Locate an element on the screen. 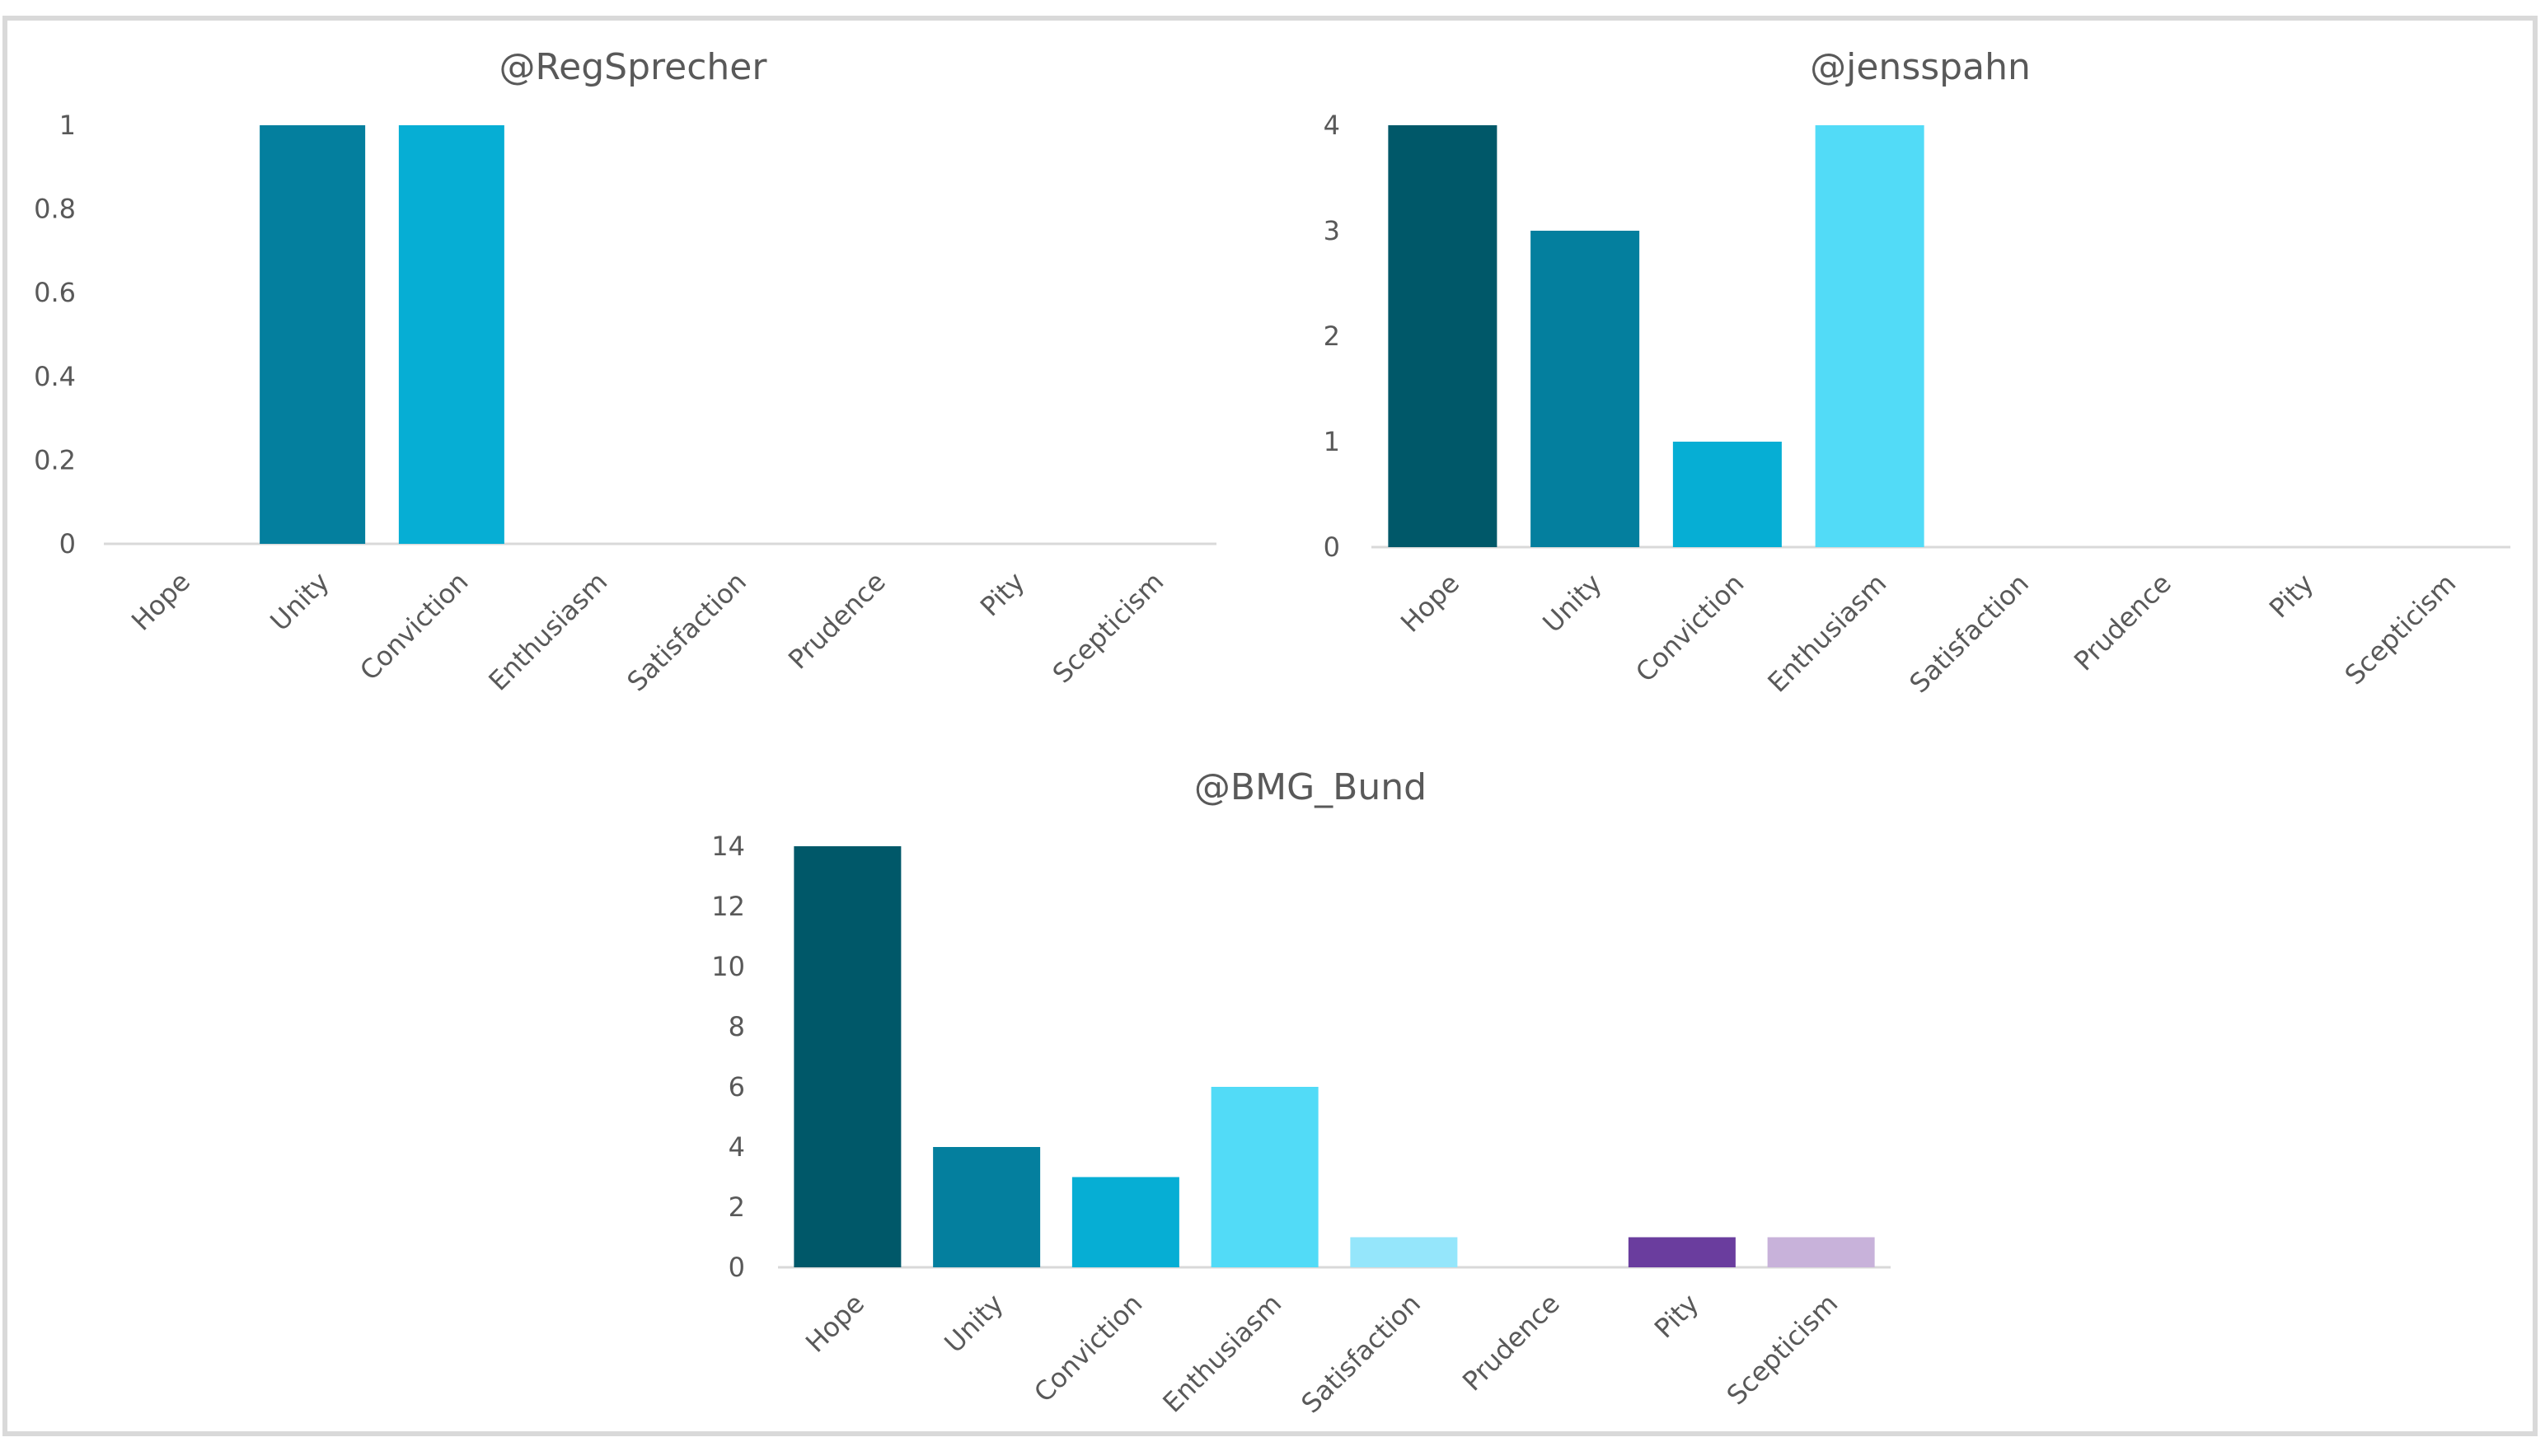 The image size is (2545, 1456). y-tick-label: 0.8 is located at coordinates (55, 209).